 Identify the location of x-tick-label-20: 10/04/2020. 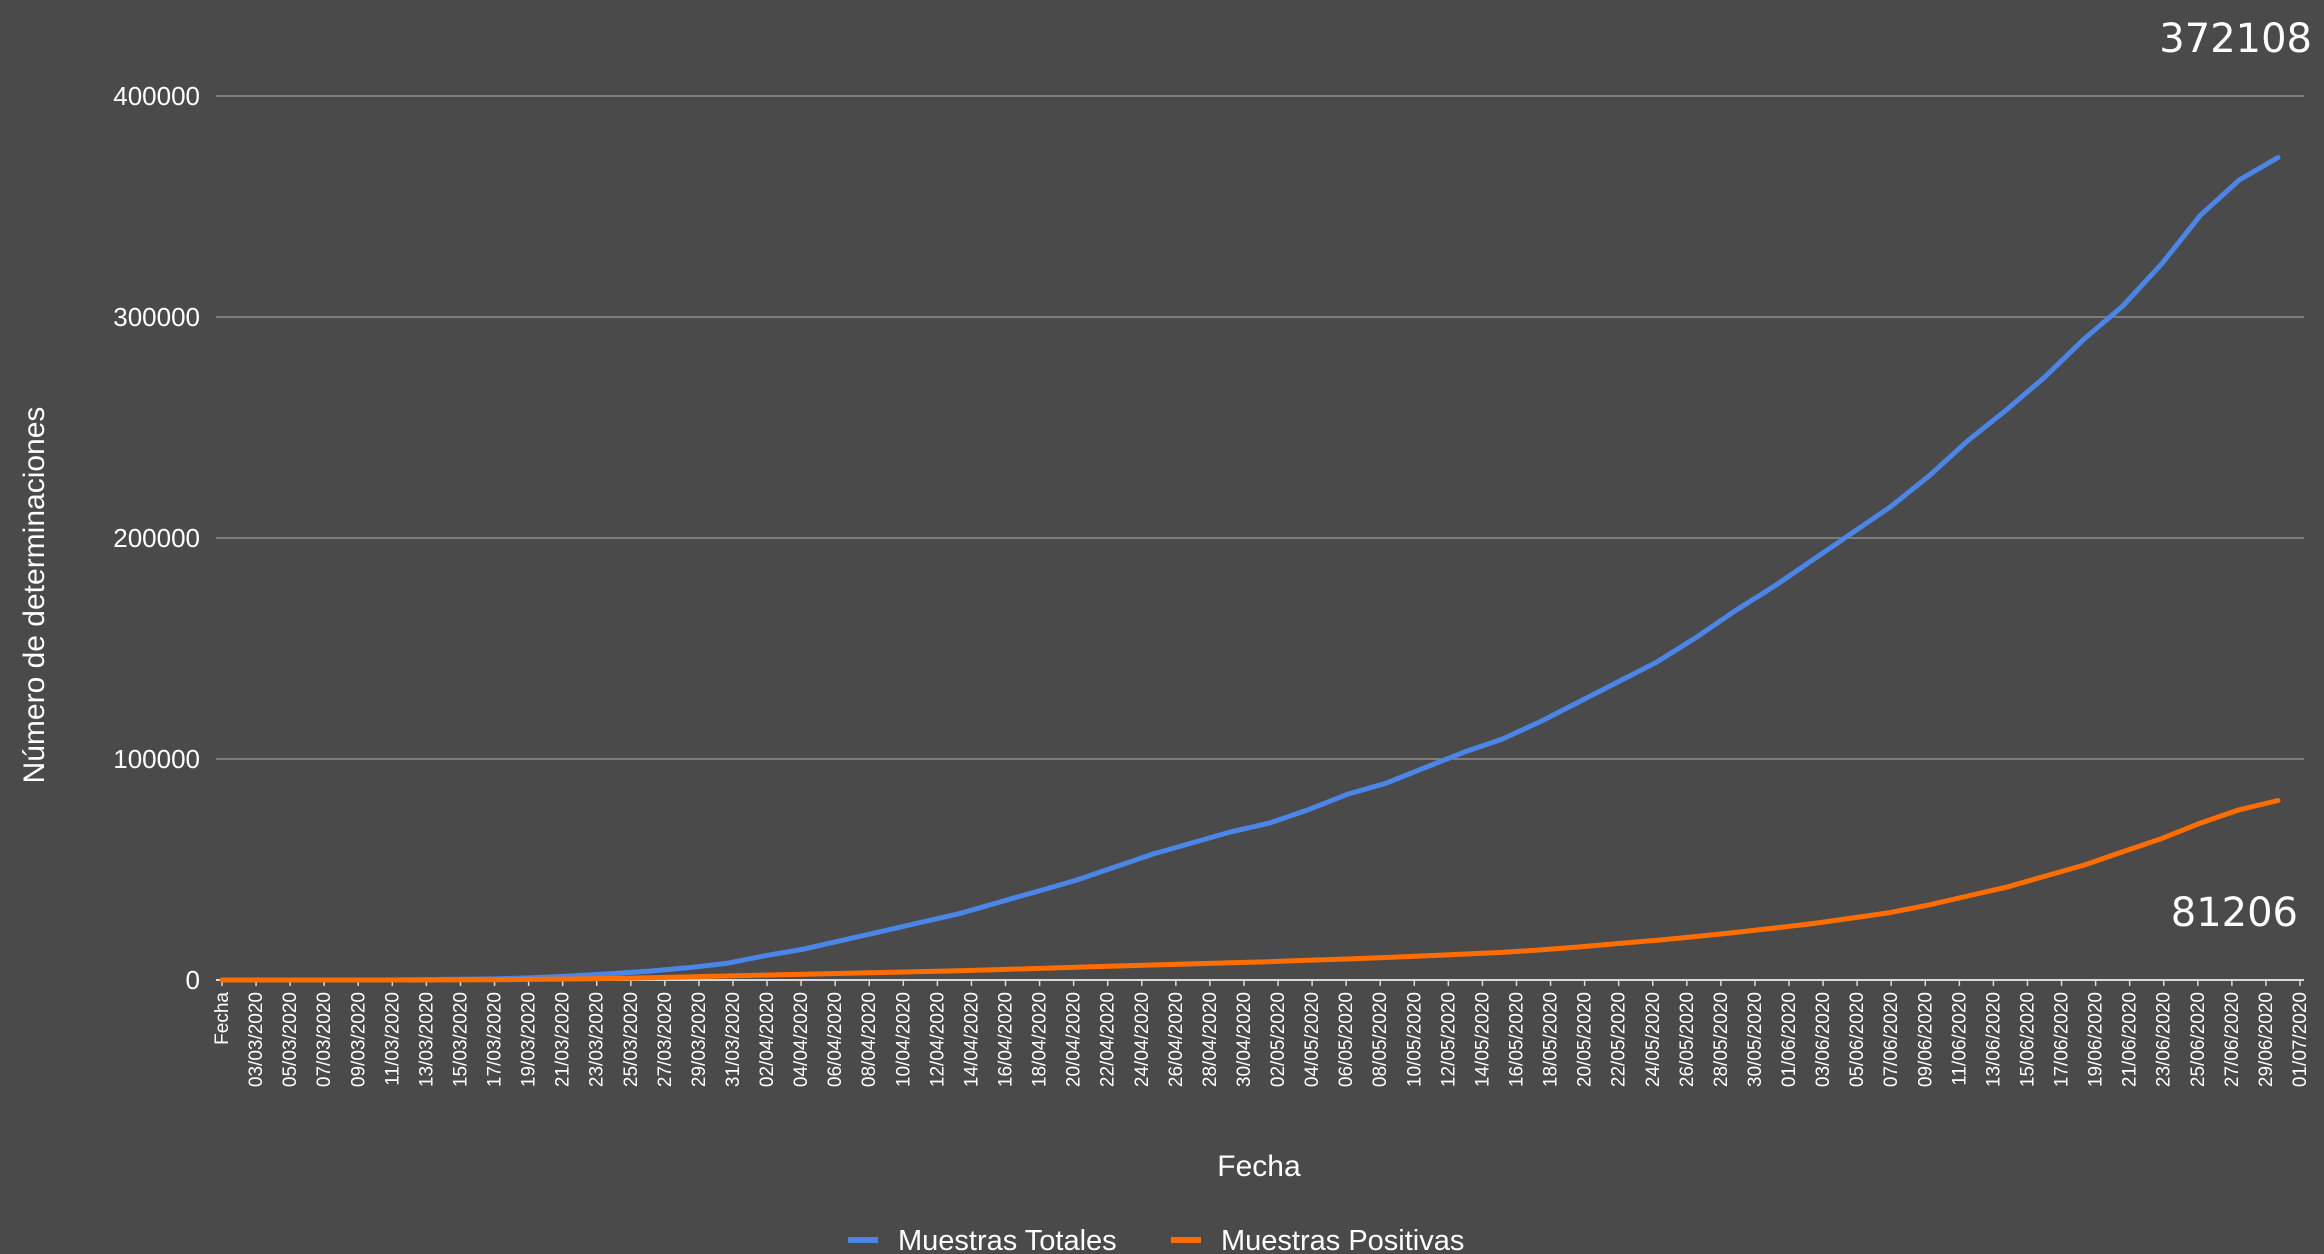
(903, 1039).